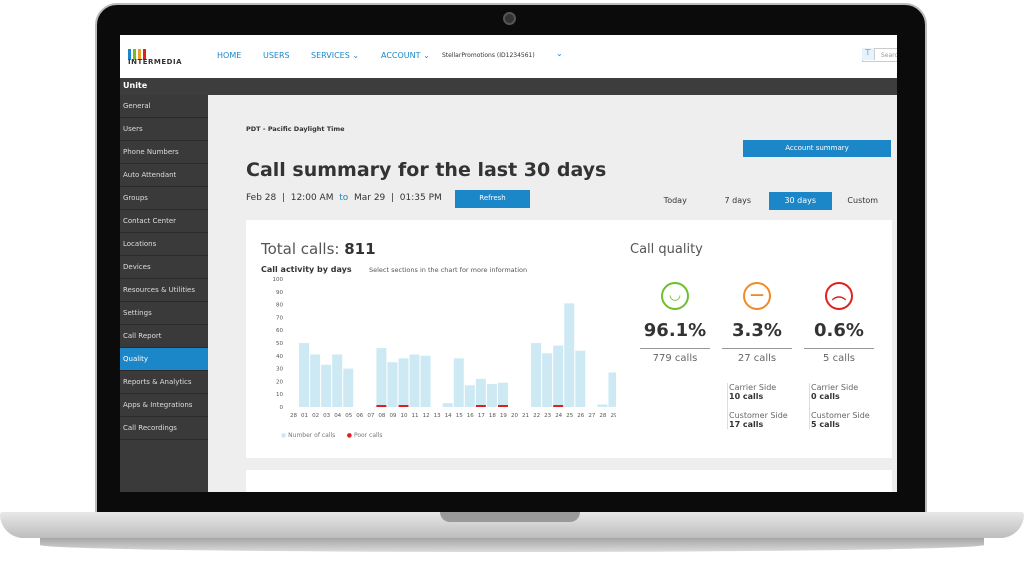 This screenshot has width=1024, height=586. I want to click on x-tick-label: 08, so click(381, 416).